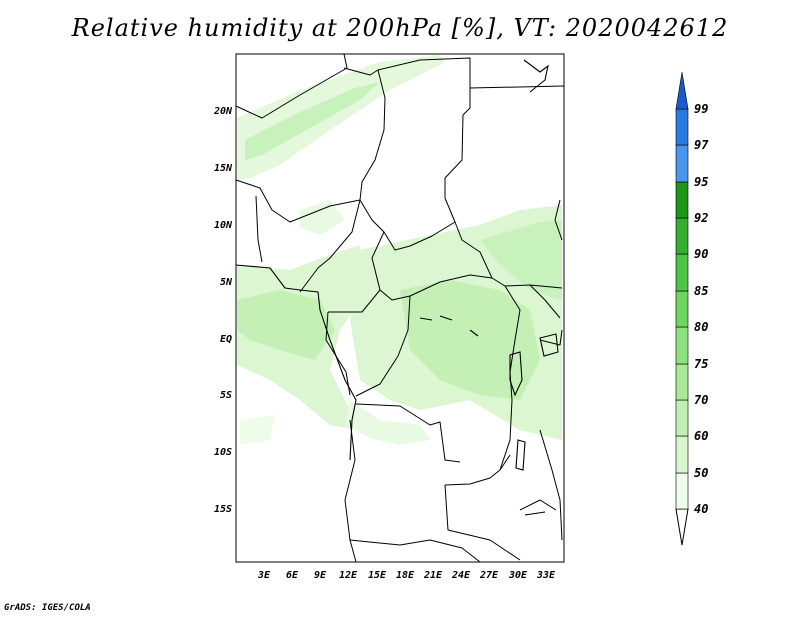 This screenshot has height=618, width=800. Describe the element at coordinates (47, 608) in the screenshot. I see `credit-text: GrADS: IGES/COLA` at that location.